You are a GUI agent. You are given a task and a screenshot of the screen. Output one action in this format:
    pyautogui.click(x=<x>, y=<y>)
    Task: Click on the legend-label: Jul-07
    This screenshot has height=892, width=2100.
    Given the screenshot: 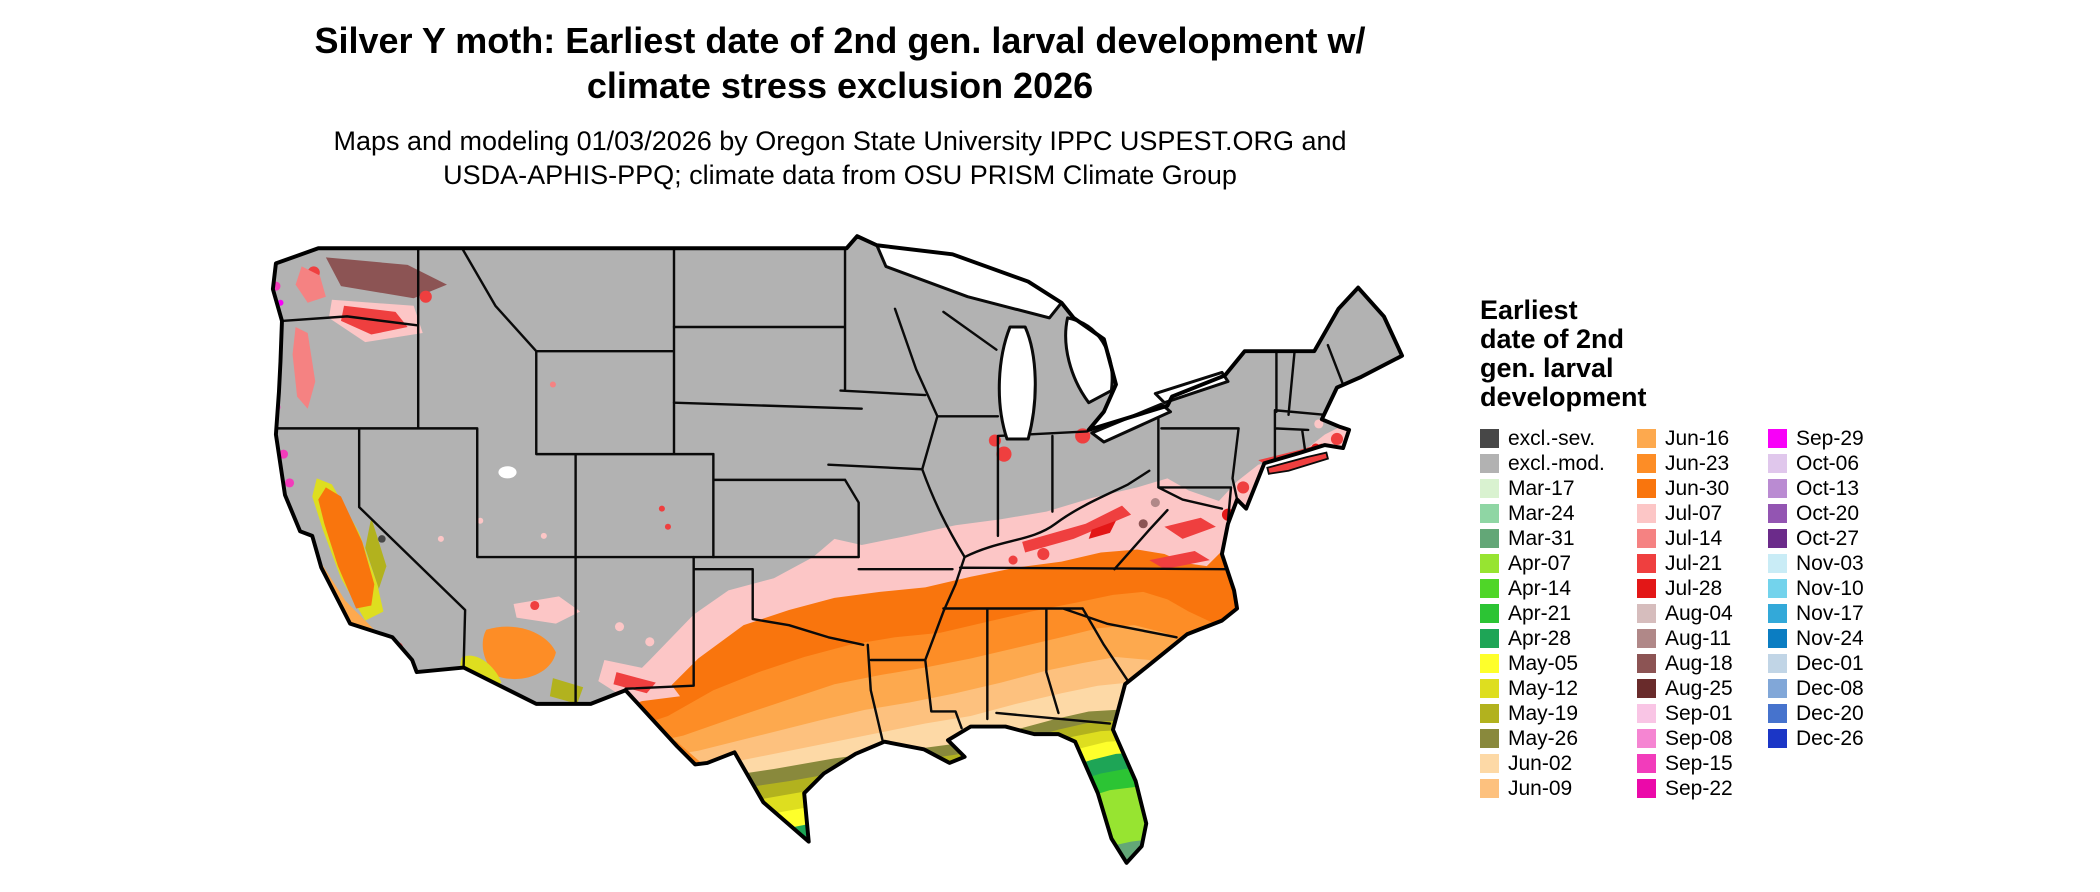 What is the action you would take?
    pyautogui.click(x=1694, y=513)
    